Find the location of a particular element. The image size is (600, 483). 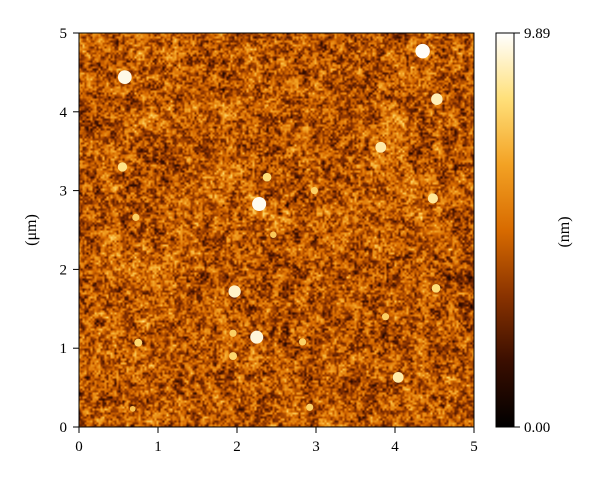

colorbar-gradient is located at coordinates (505, 230).